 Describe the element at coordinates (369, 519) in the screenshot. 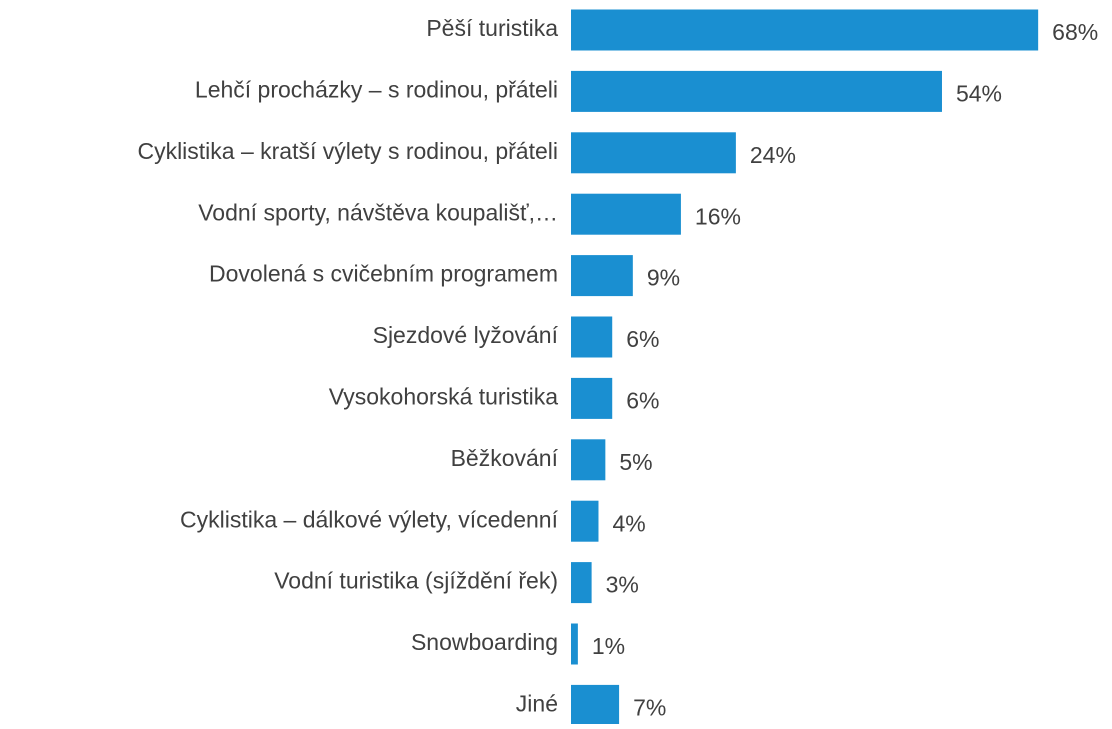

I see `category-label: Cyklistika – dálkové výlety, vícedenní` at that location.